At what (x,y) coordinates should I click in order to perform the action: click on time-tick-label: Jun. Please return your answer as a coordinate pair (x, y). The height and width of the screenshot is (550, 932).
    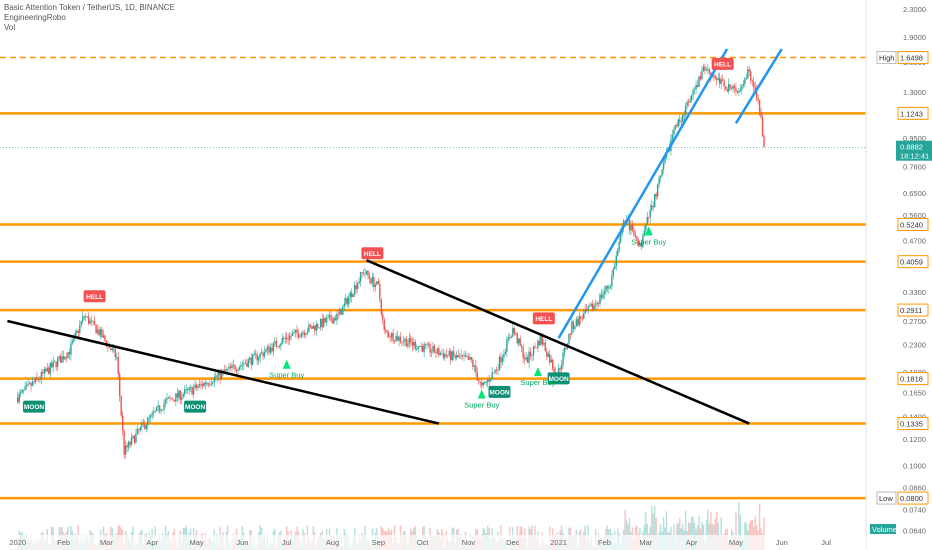
    Looking at the image, I should click on (242, 542).